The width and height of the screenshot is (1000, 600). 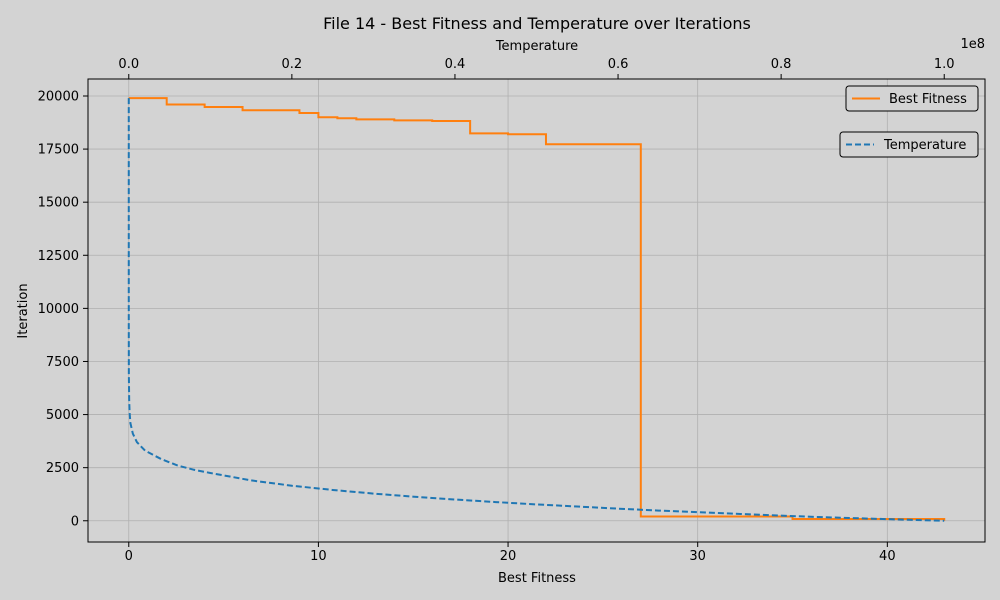 I want to click on x2-tick-label: 0.8, so click(x=781, y=64).